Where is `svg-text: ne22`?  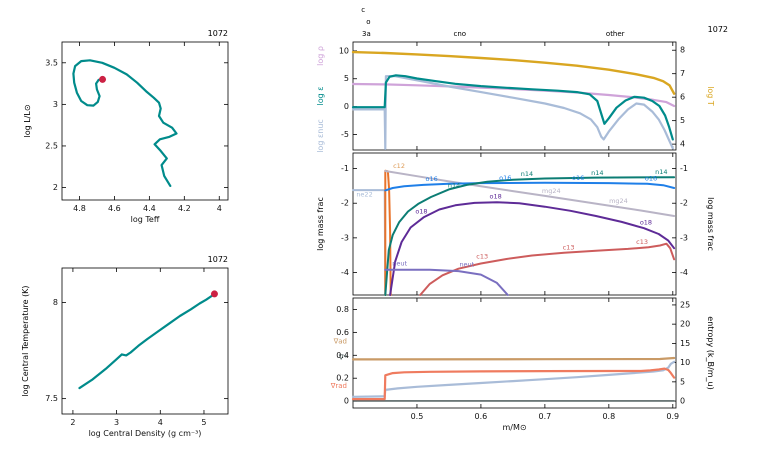
svg-text: ne22 is located at coordinates (364, 194).